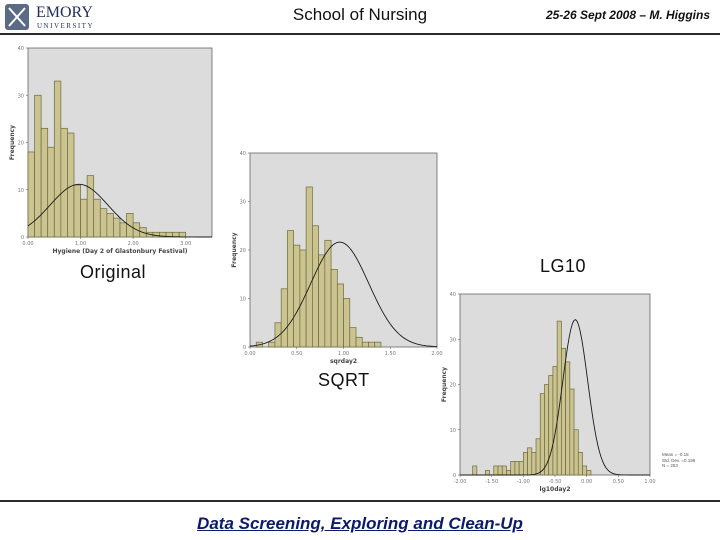 Image resolution: width=720 pixels, height=540 pixels. Describe the element at coordinates (618, 482) in the screenshot. I see `lg10-x-tick-label: 0.50` at that location.